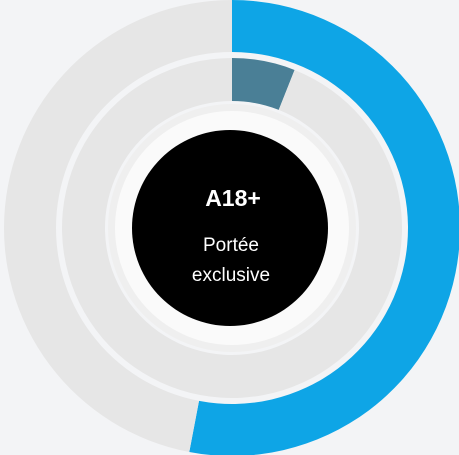 The width and height of the screenshot is (459, 455). Describe the element at coordinates (231, 275) in the screenshot. I see `center-line: exclusive` at that location.